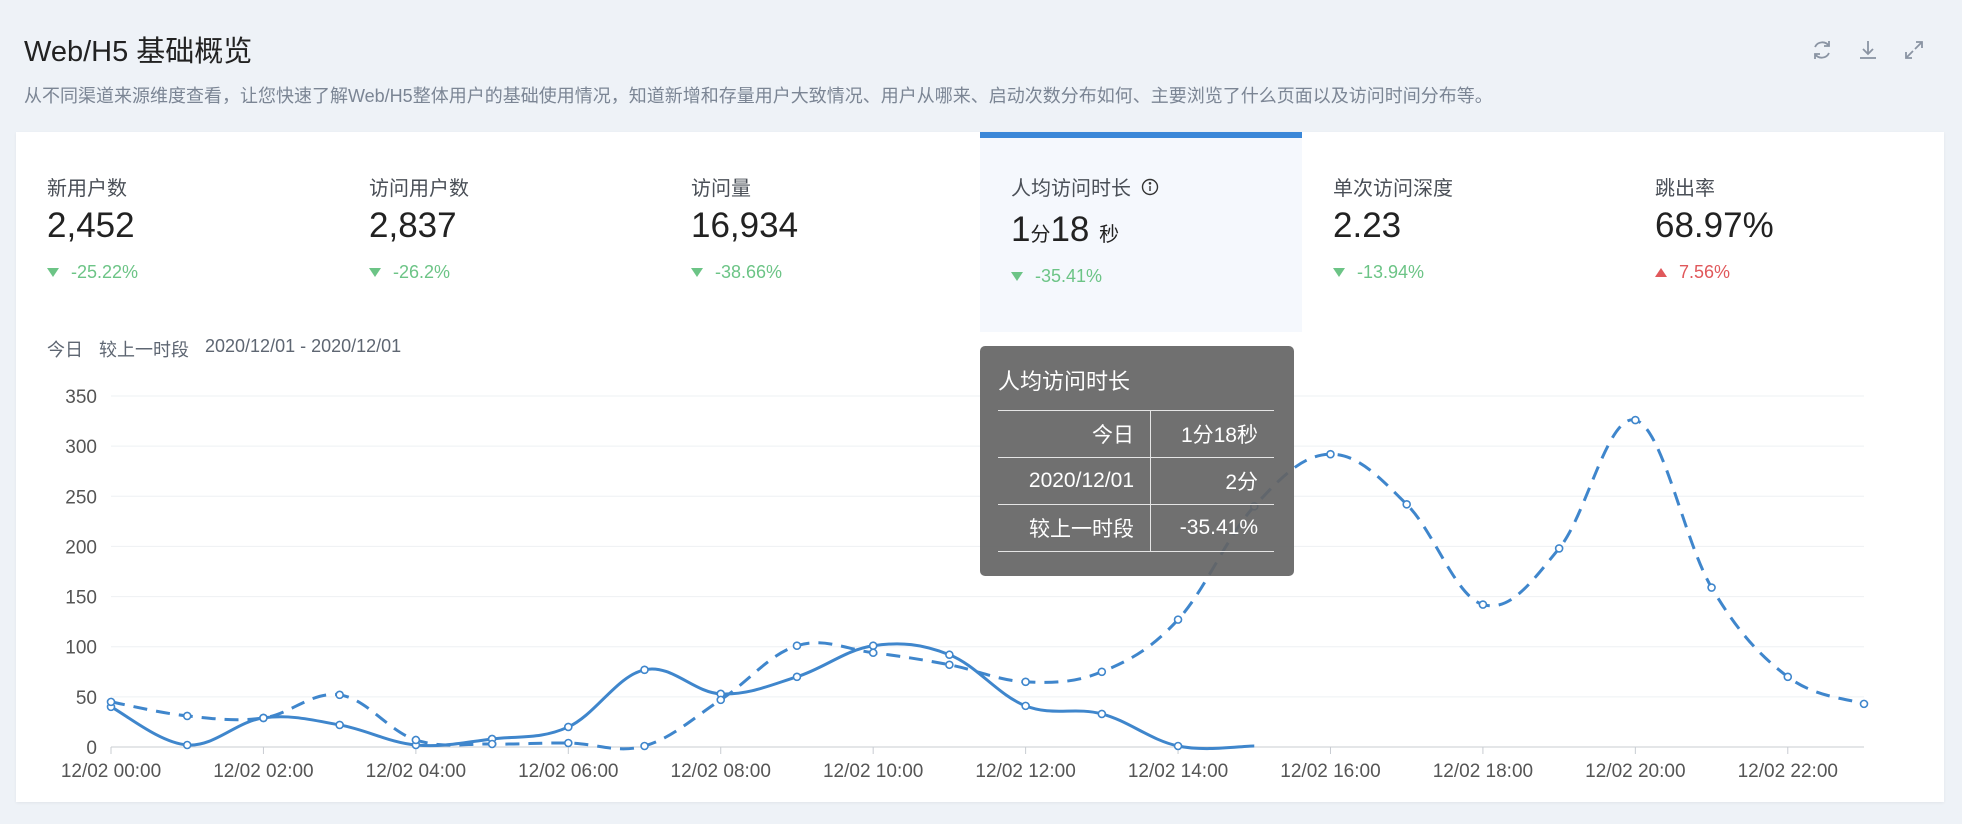 This screenshot has height=824, width=1962. I want to click on x-tick-label: 12/02 02:00, so click(263, 771).